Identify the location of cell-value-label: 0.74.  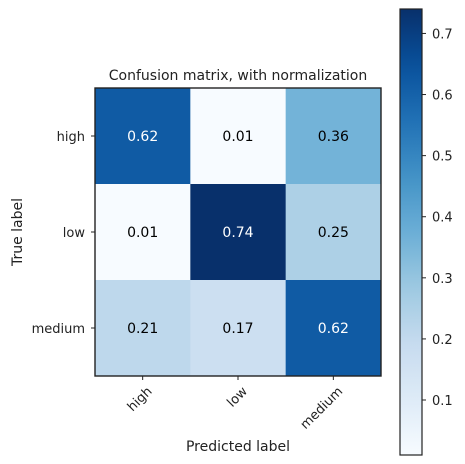
(237, 233).